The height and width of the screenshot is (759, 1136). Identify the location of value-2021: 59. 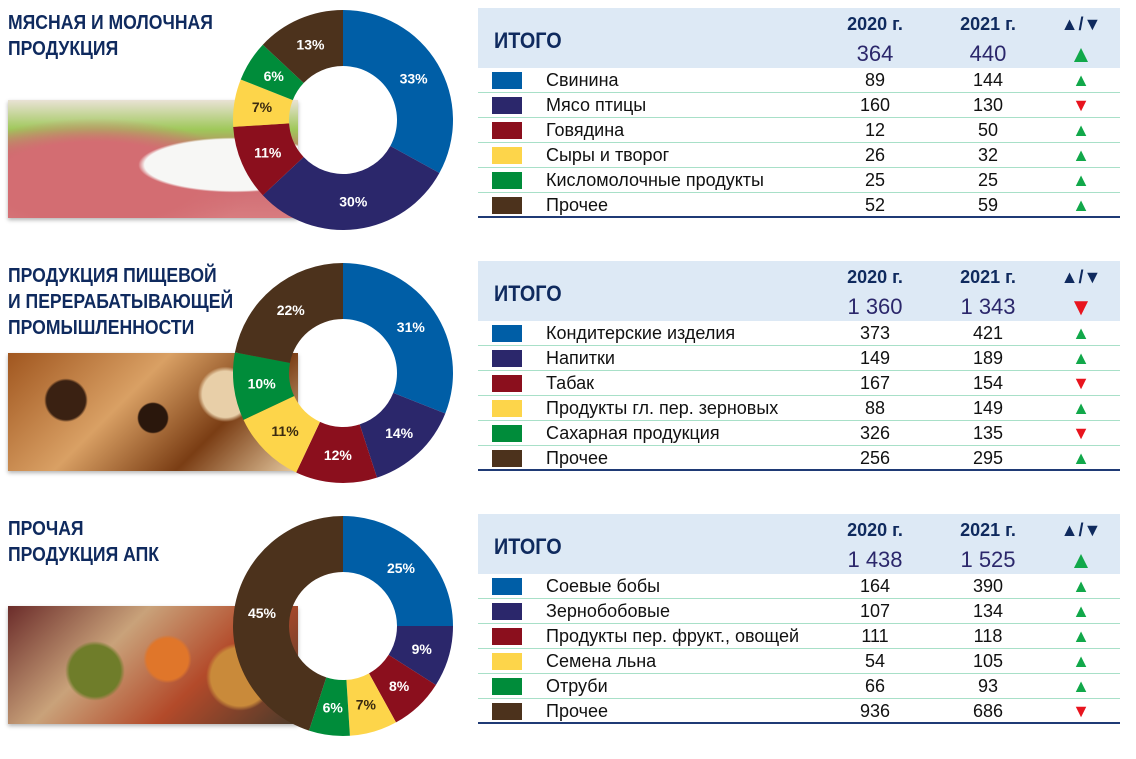
(988, 205).